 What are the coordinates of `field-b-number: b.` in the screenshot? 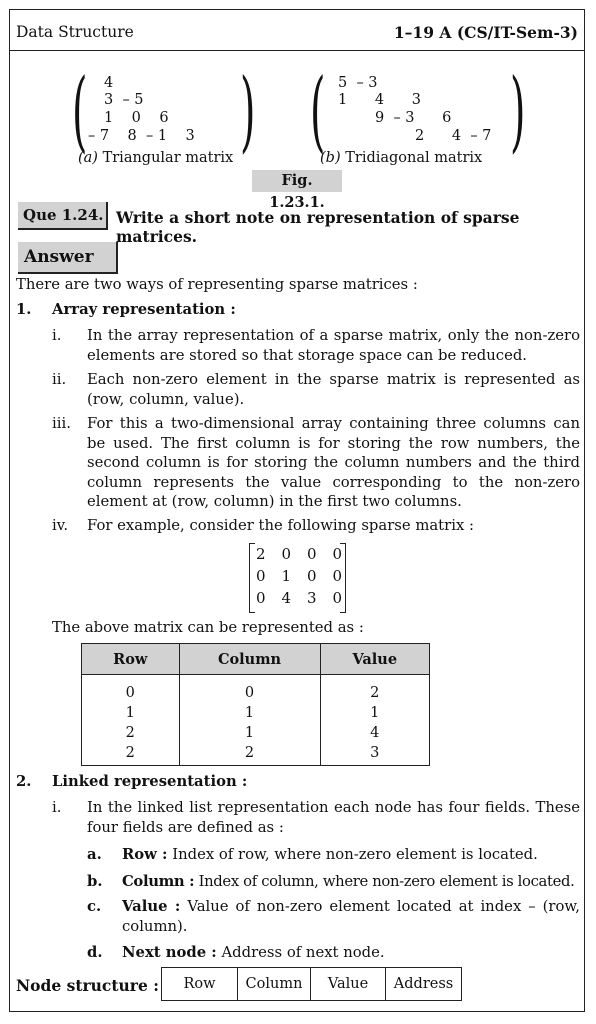 It's located at (95, 881).